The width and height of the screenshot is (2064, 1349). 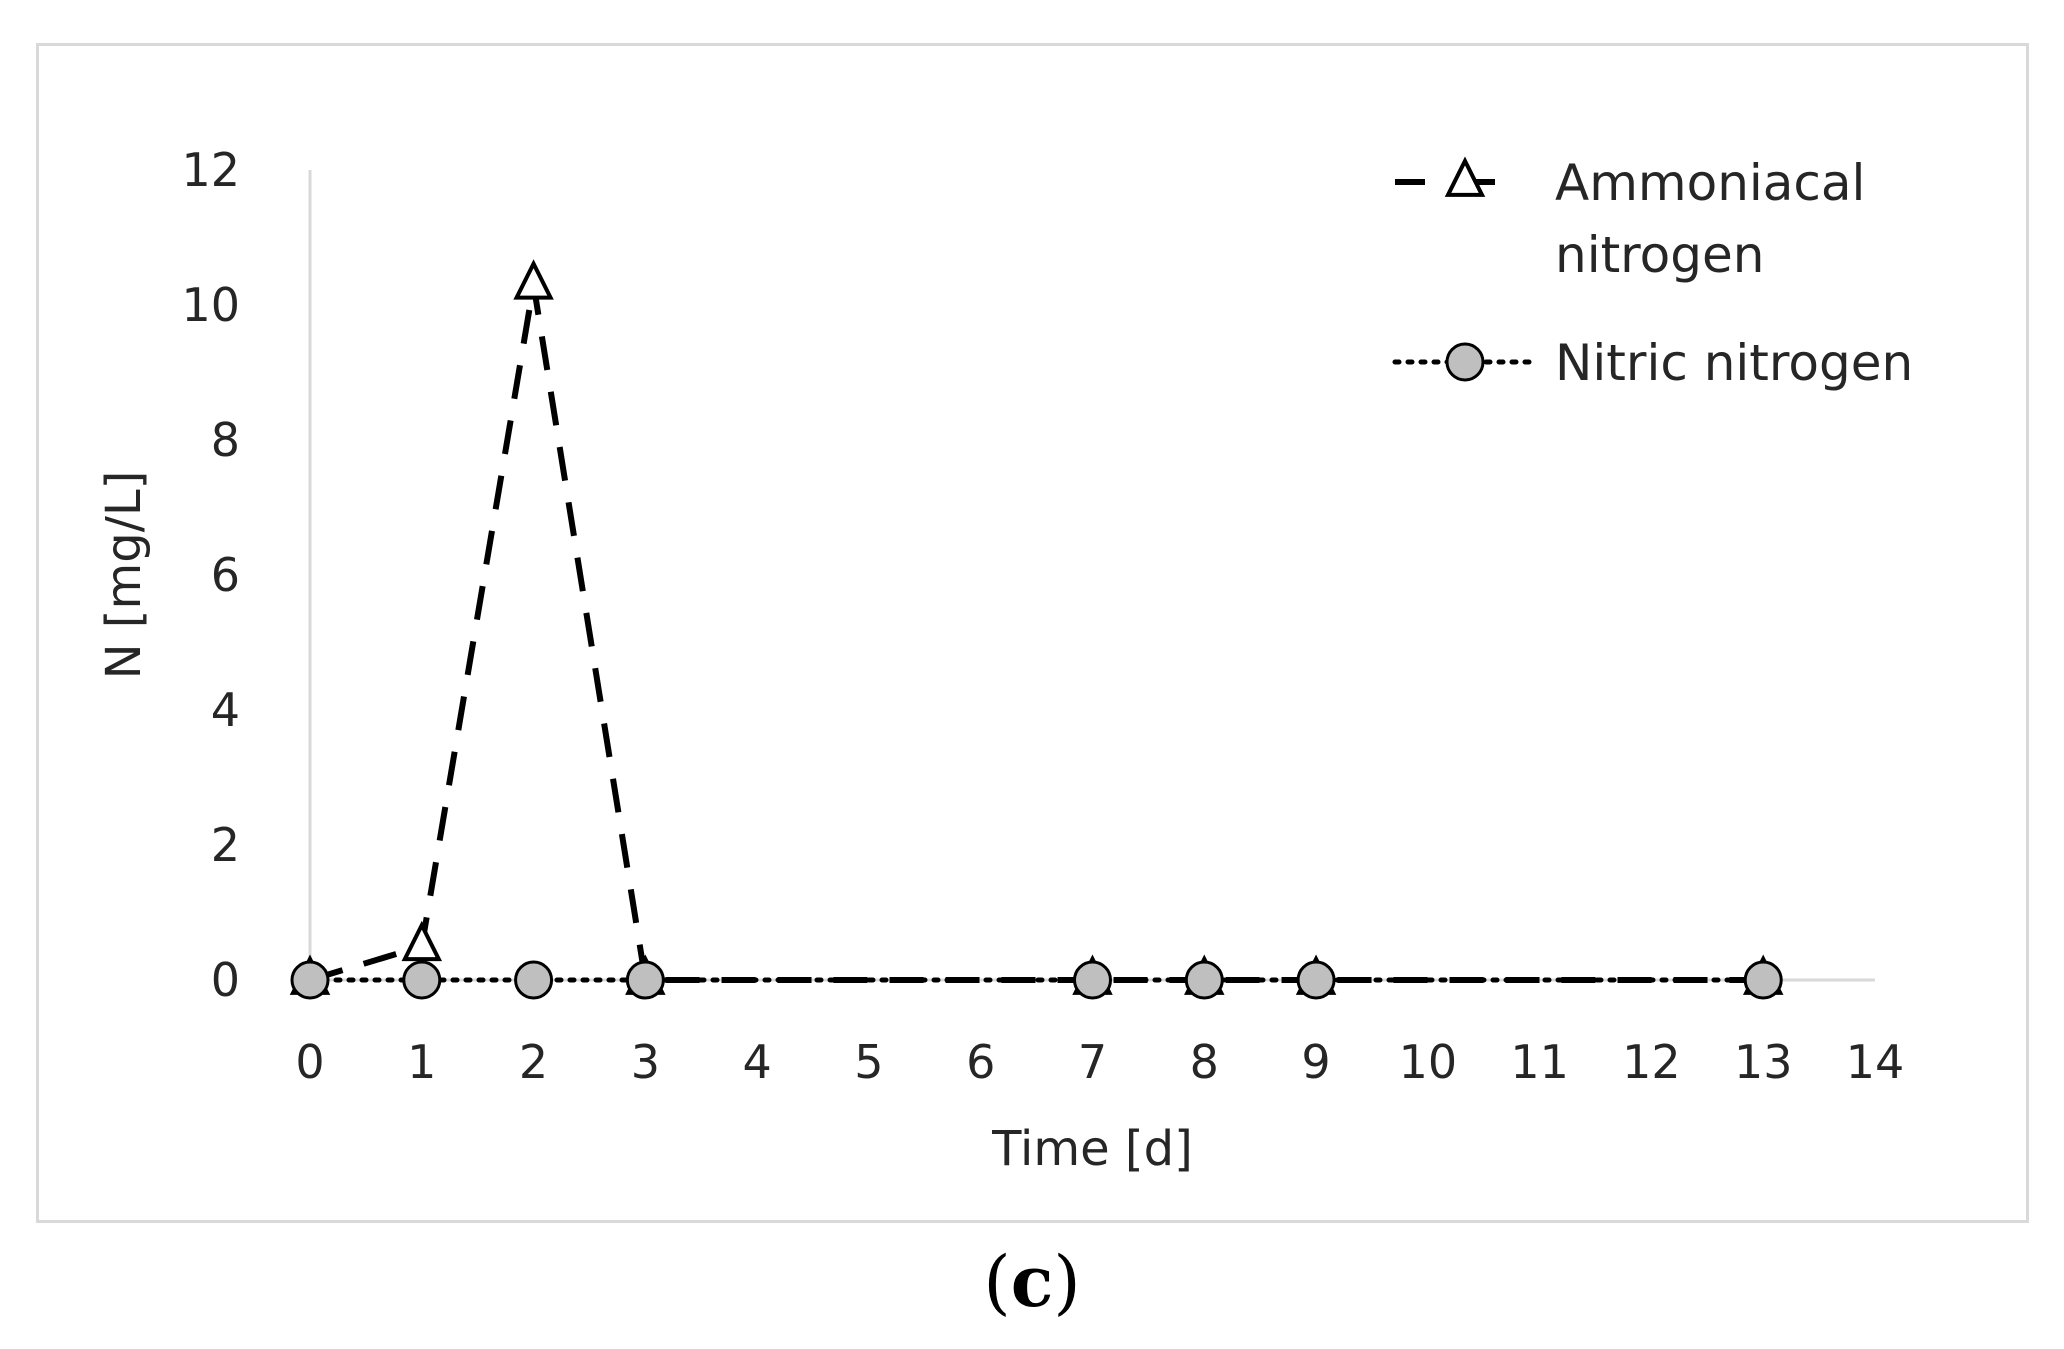 What do you see at coordinates (757, 1062) in the screenshot?
I see `x-tick-label: 4` at bounding box center [757, 1062].